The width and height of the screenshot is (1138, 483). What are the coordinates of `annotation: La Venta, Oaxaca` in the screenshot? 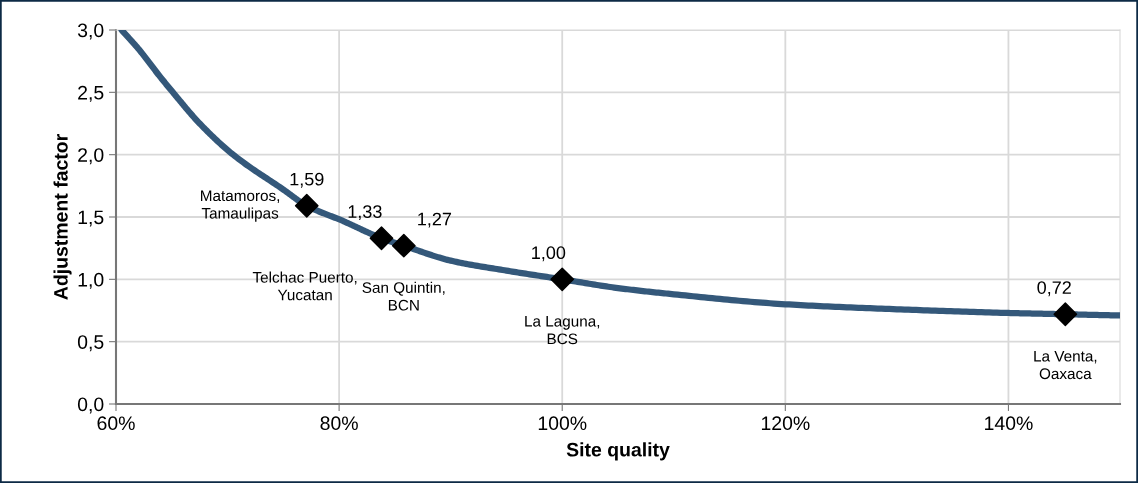 It's located at (1065, 365).